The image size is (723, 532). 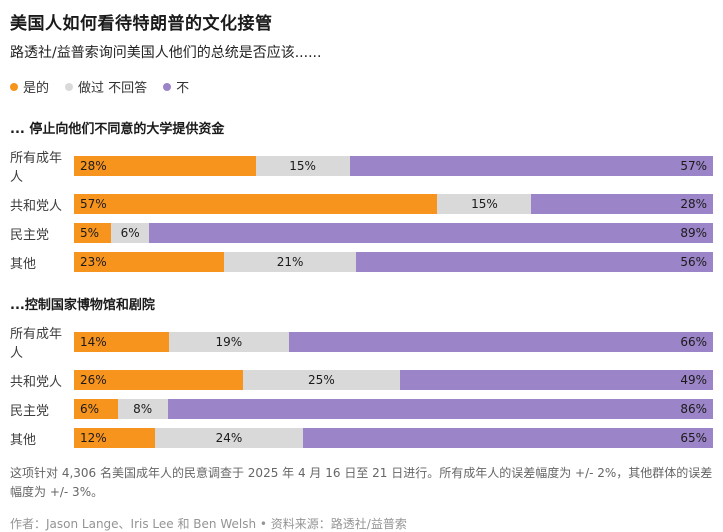 I want to click on value-label: 89%, so click(x=693, y=233).